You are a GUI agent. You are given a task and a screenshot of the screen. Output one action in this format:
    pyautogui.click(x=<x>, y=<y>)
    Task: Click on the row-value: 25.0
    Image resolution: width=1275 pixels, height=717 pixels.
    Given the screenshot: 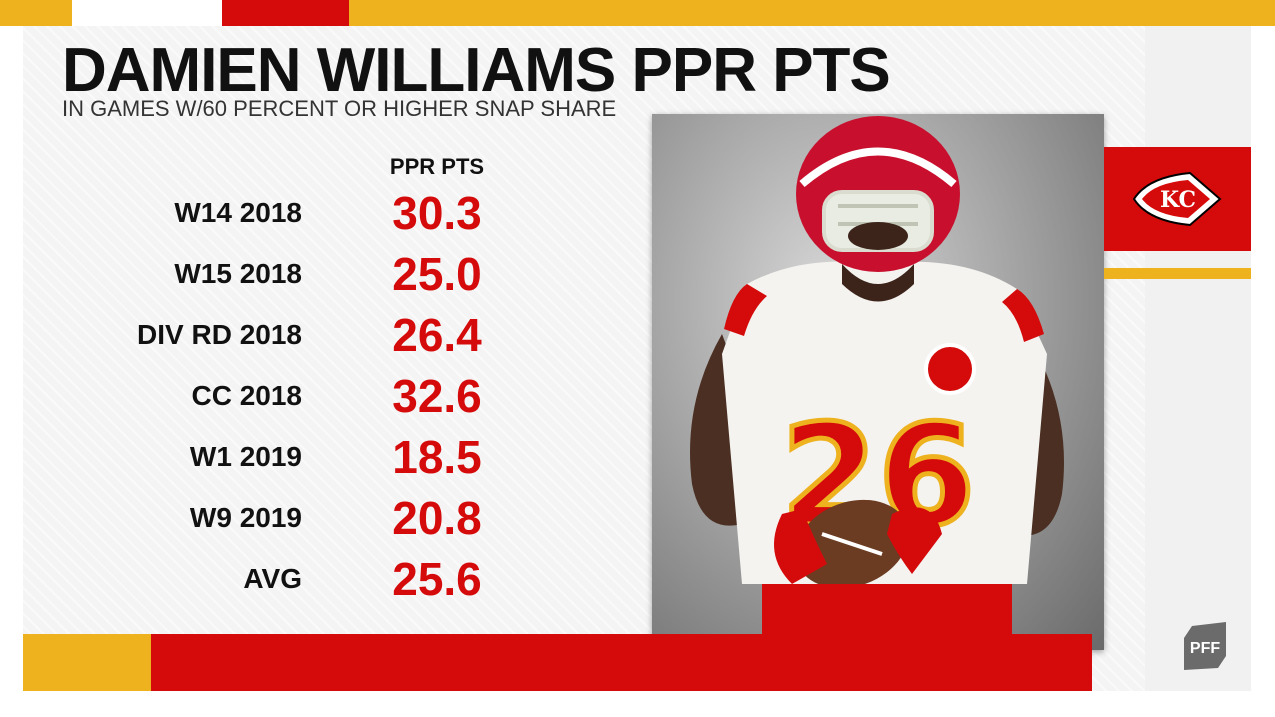 What is the action you would take?
    pyautogui.click(x=437, y=274)
    